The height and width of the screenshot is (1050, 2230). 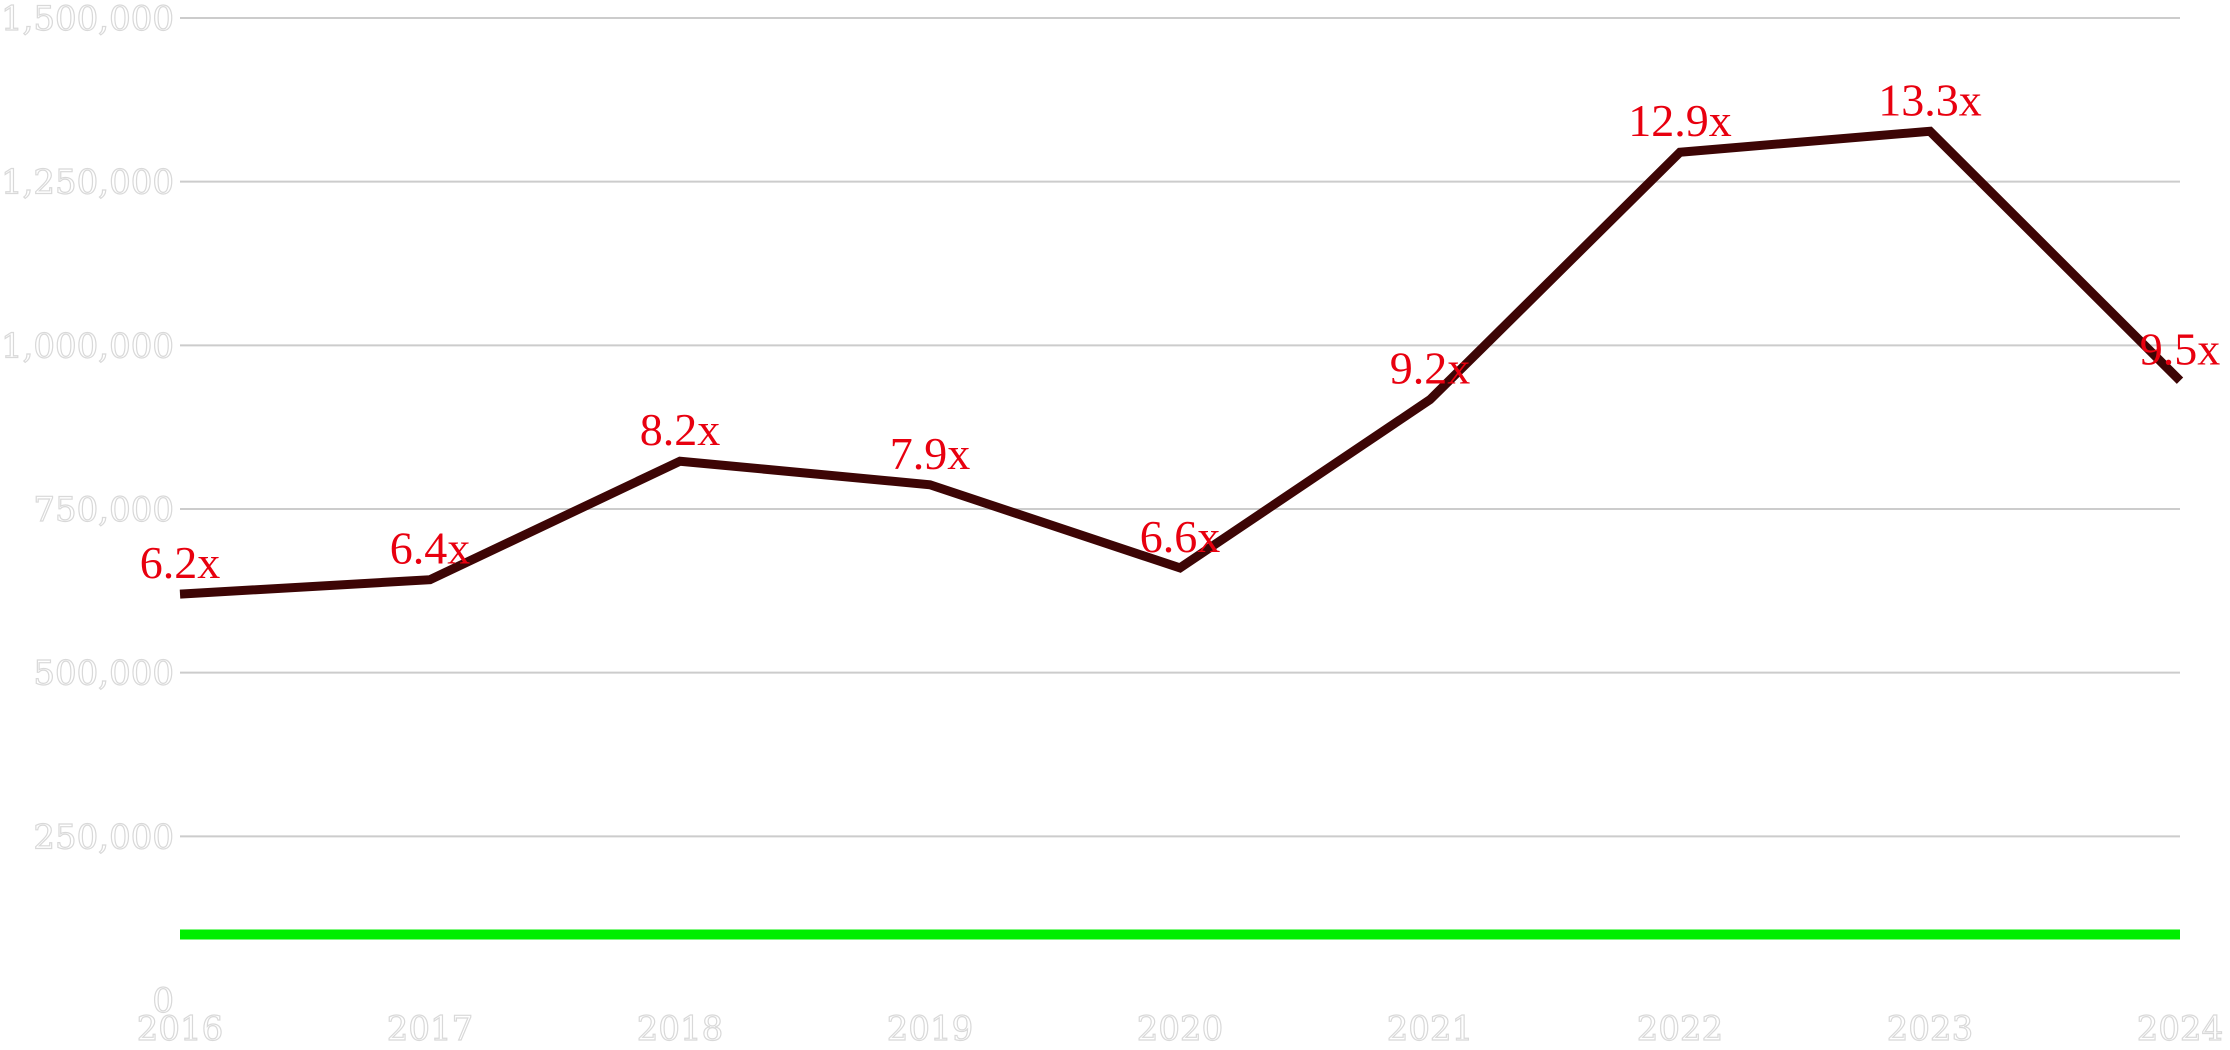 I want to click on x-tick-label: 2020, so click(x=1180, y=1029).